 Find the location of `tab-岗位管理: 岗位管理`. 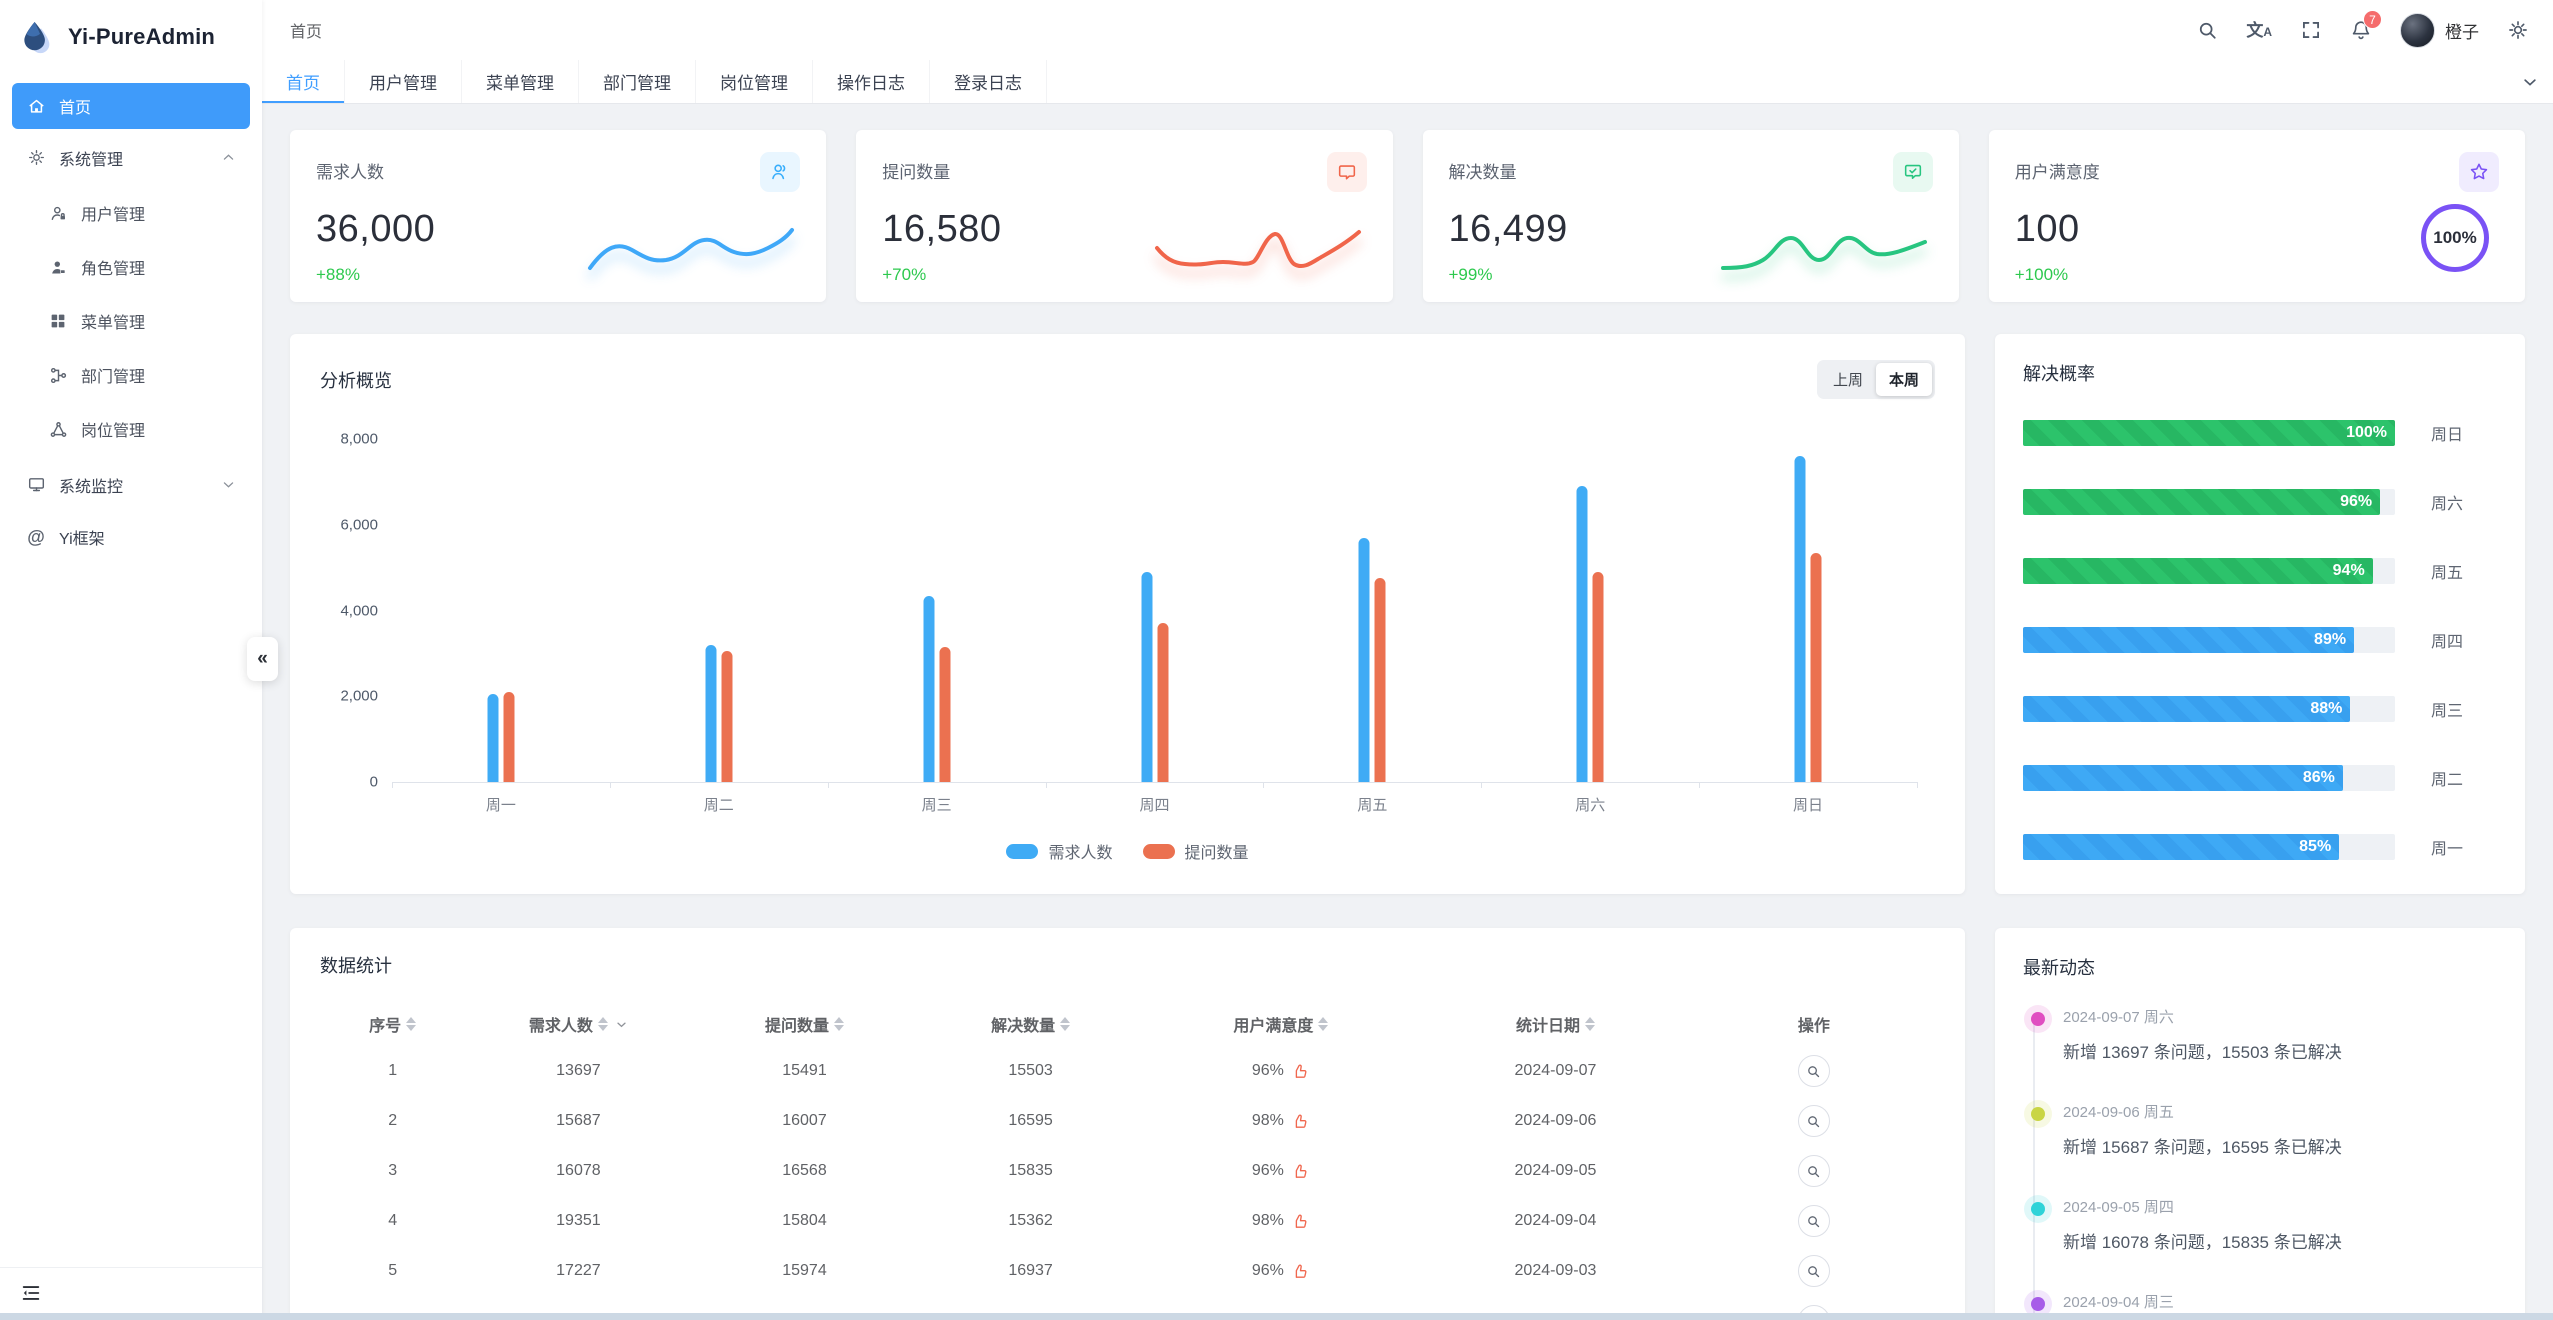

tab-岗位管理: 岗位管理 is located at coordinates (754, 81).